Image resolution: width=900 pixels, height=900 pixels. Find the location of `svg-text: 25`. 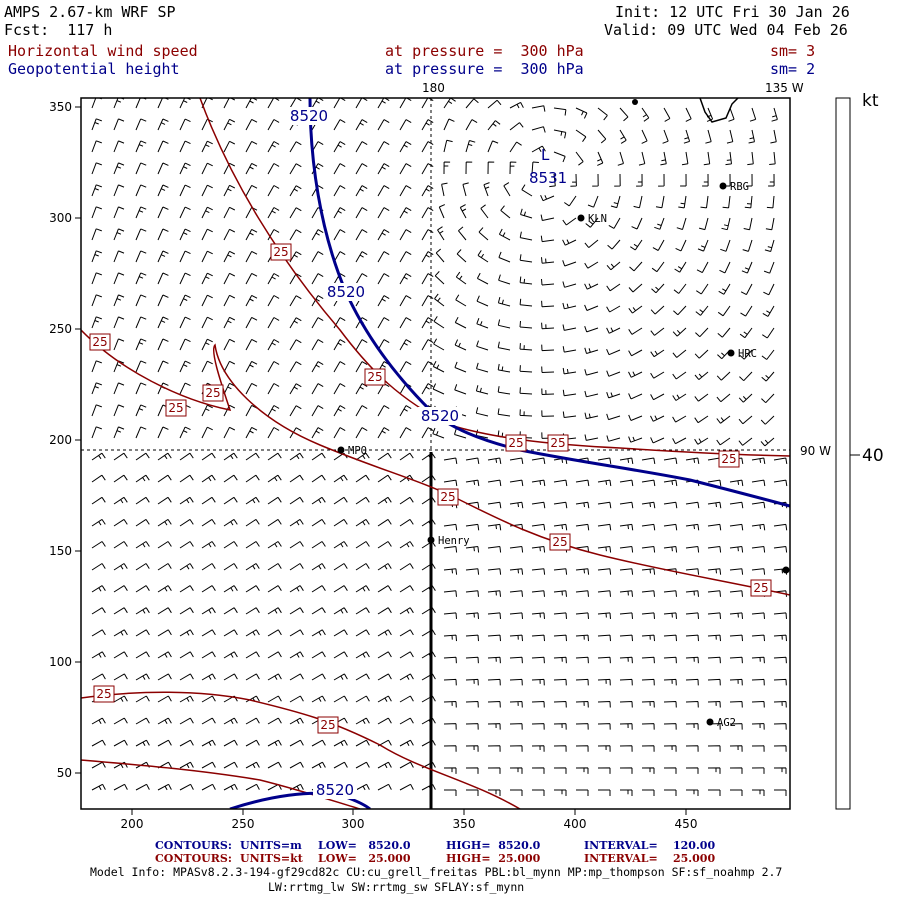

svg-text: 25 is located at coordinates (728, 459).